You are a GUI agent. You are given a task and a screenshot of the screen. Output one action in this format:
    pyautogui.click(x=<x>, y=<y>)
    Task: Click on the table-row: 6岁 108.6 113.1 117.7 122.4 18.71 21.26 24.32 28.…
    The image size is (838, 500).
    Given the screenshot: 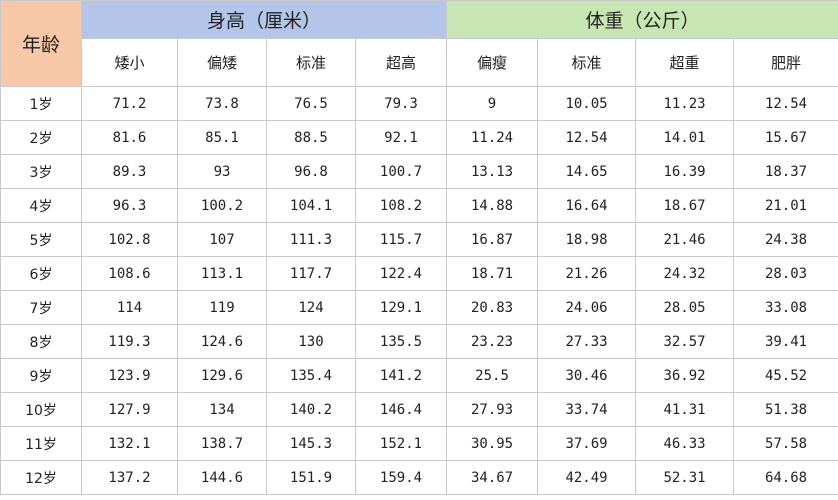 What is the action you would take?
    pyautogui.click(x=419, y=273)
    